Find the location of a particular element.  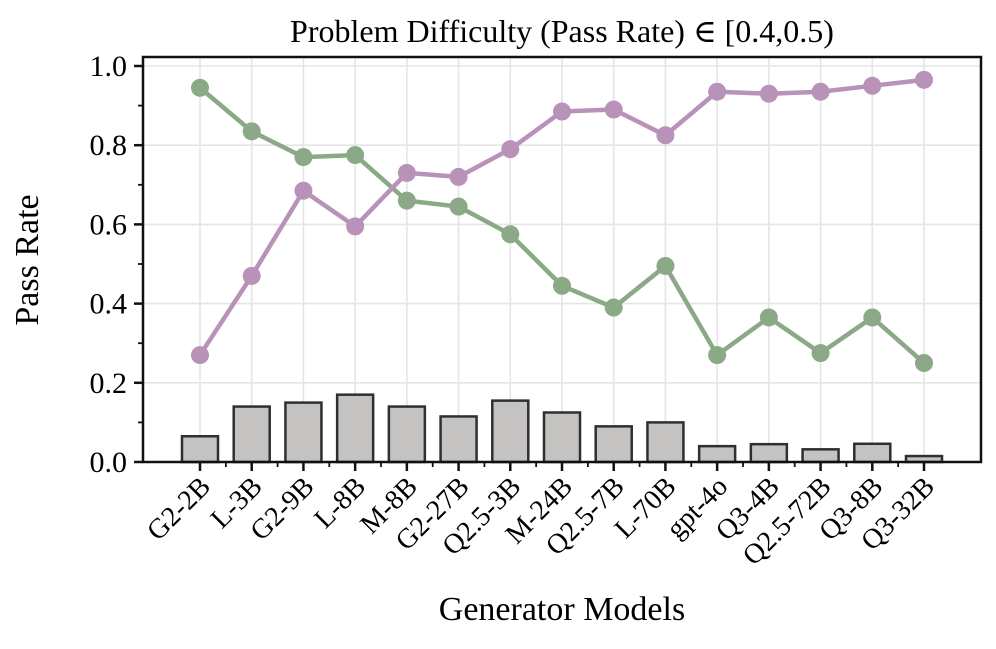

green-line-marker-L-70B is located at coordinates (665, 265).